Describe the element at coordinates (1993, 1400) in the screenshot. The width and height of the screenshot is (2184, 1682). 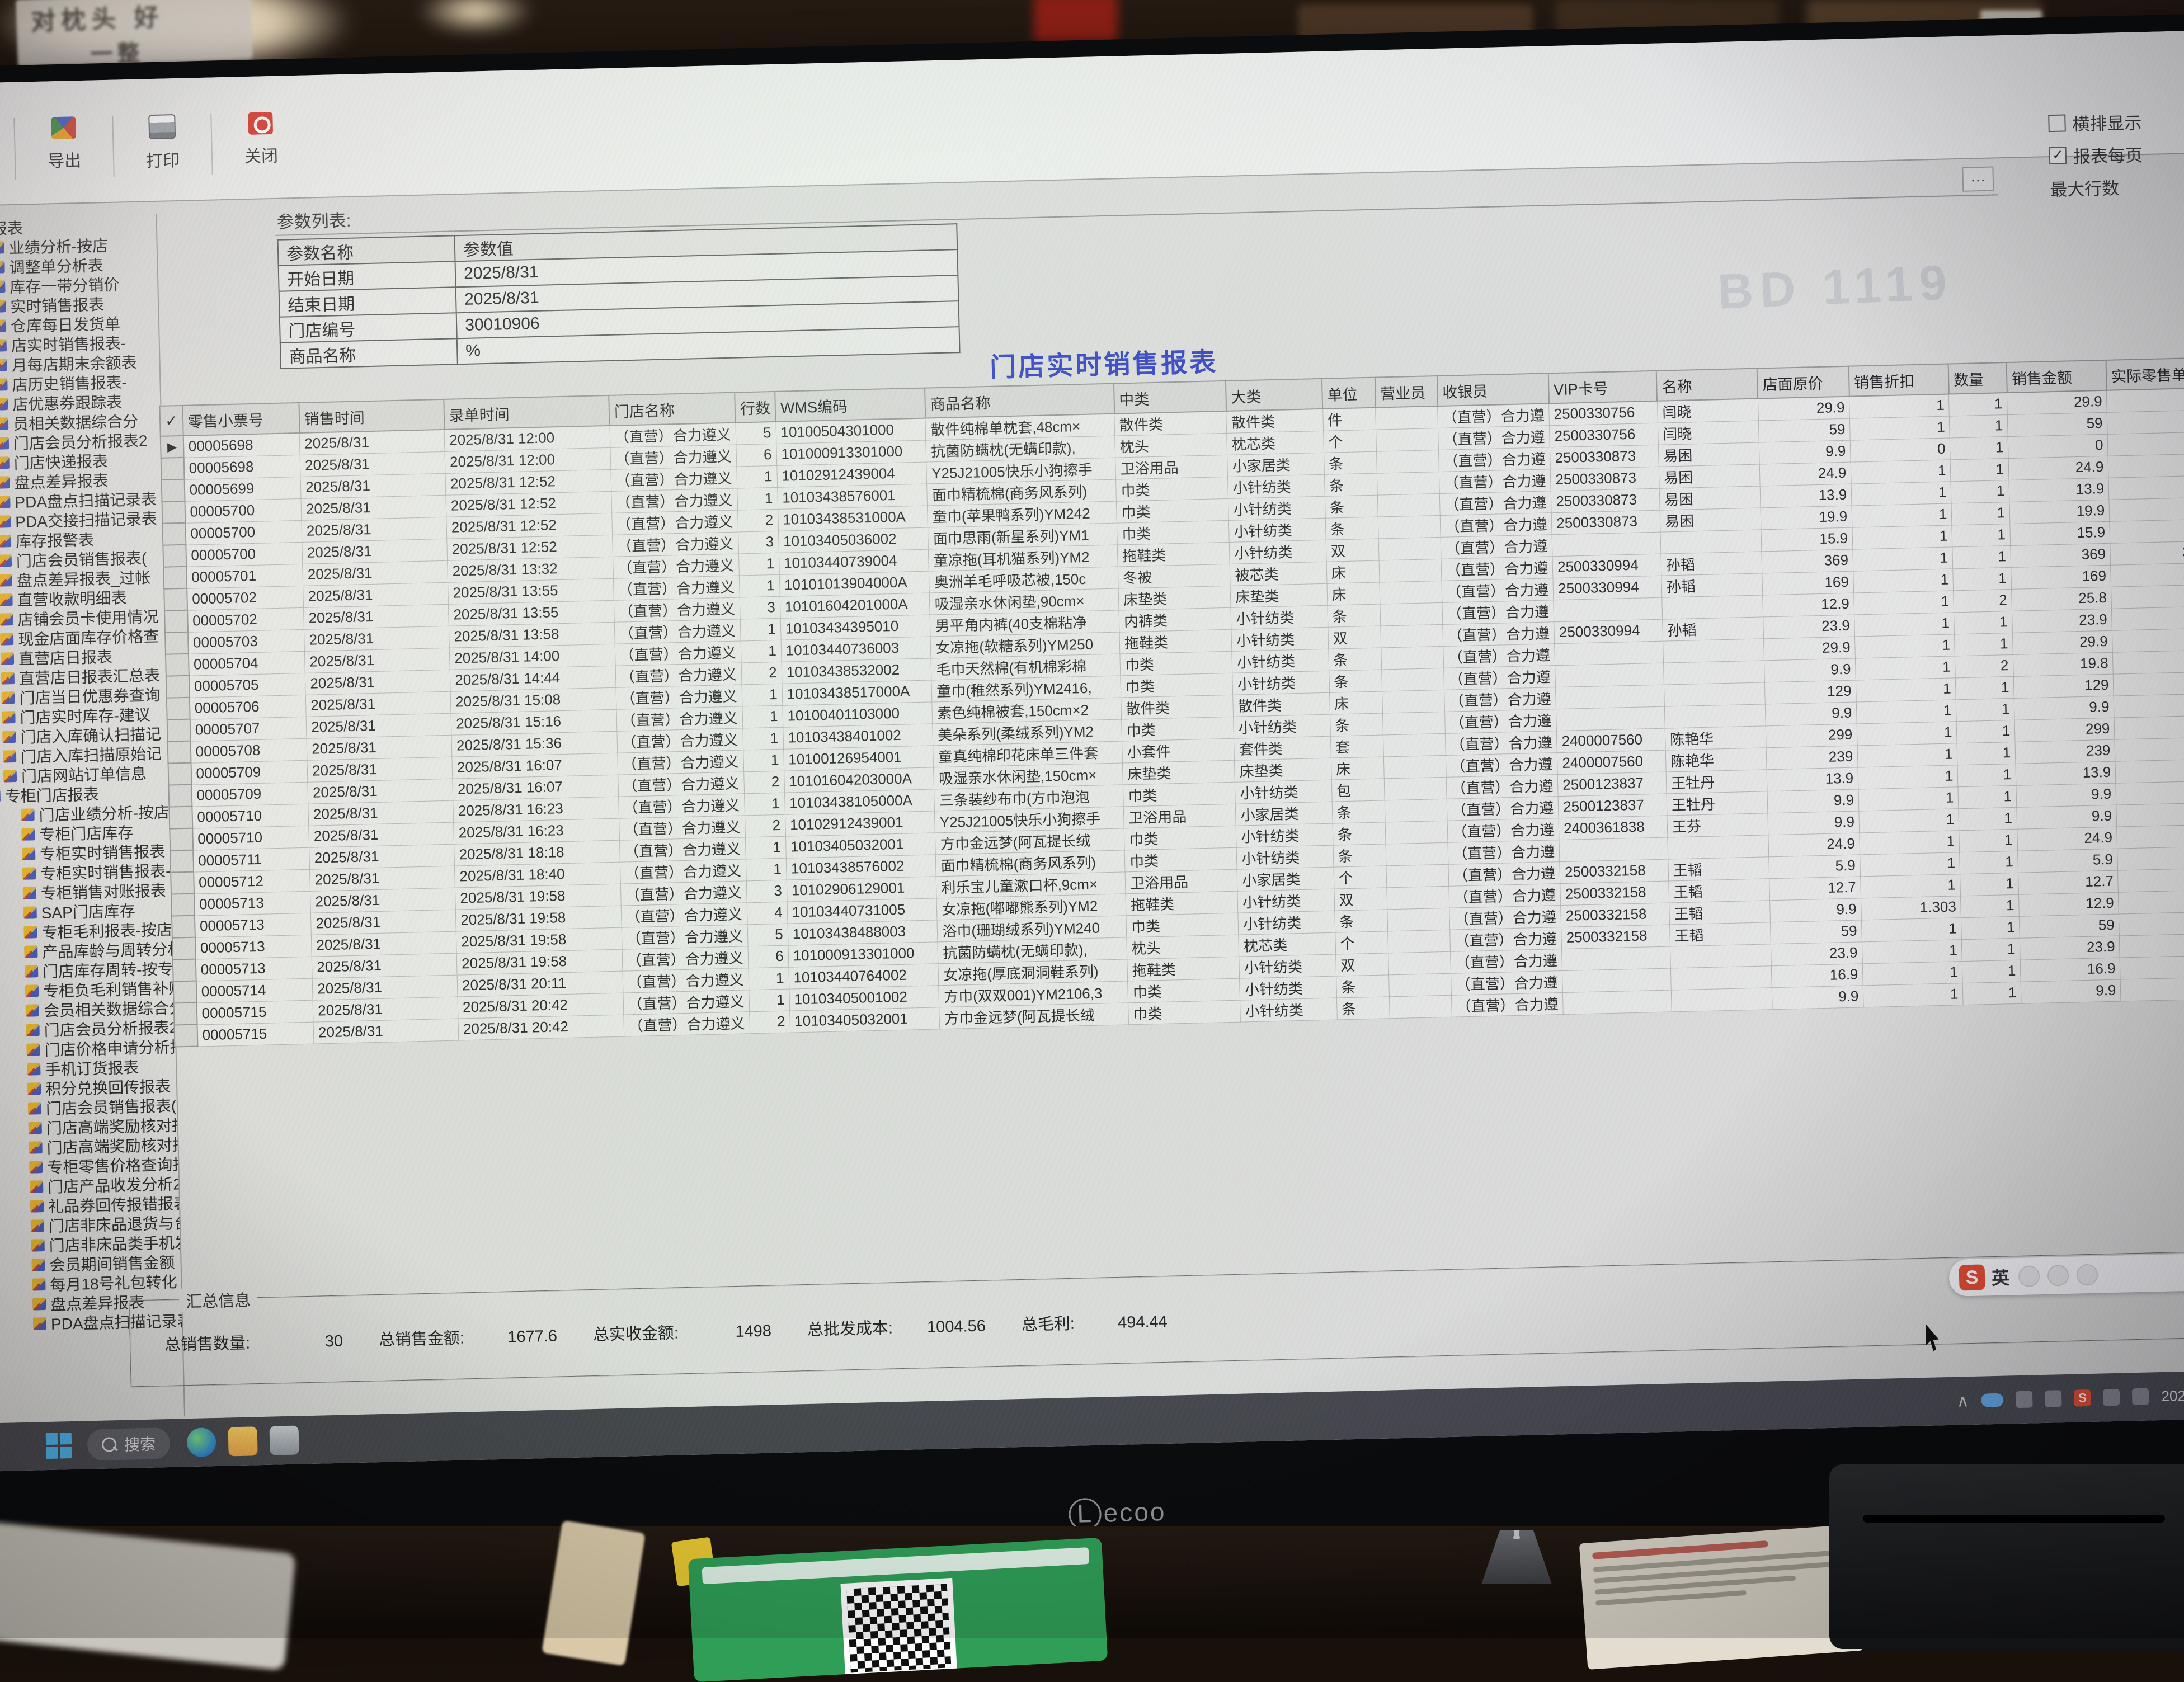
I see `cloud-sync-icon` at that location.